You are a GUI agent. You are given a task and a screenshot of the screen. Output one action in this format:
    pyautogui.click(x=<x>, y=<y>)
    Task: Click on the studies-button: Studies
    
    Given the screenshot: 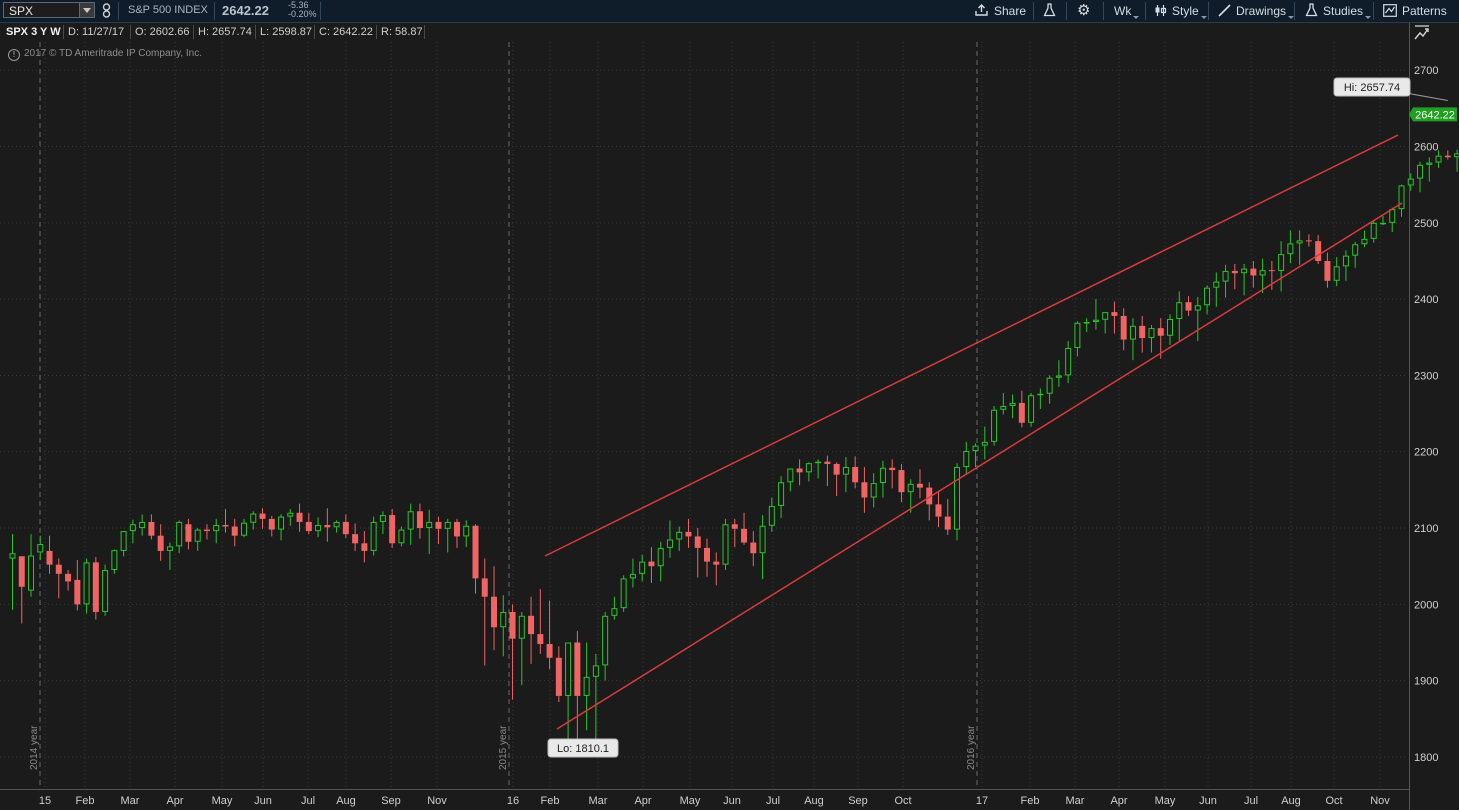 What is the action you would take?
    pyautogui.click(x=1338, y=11)
    